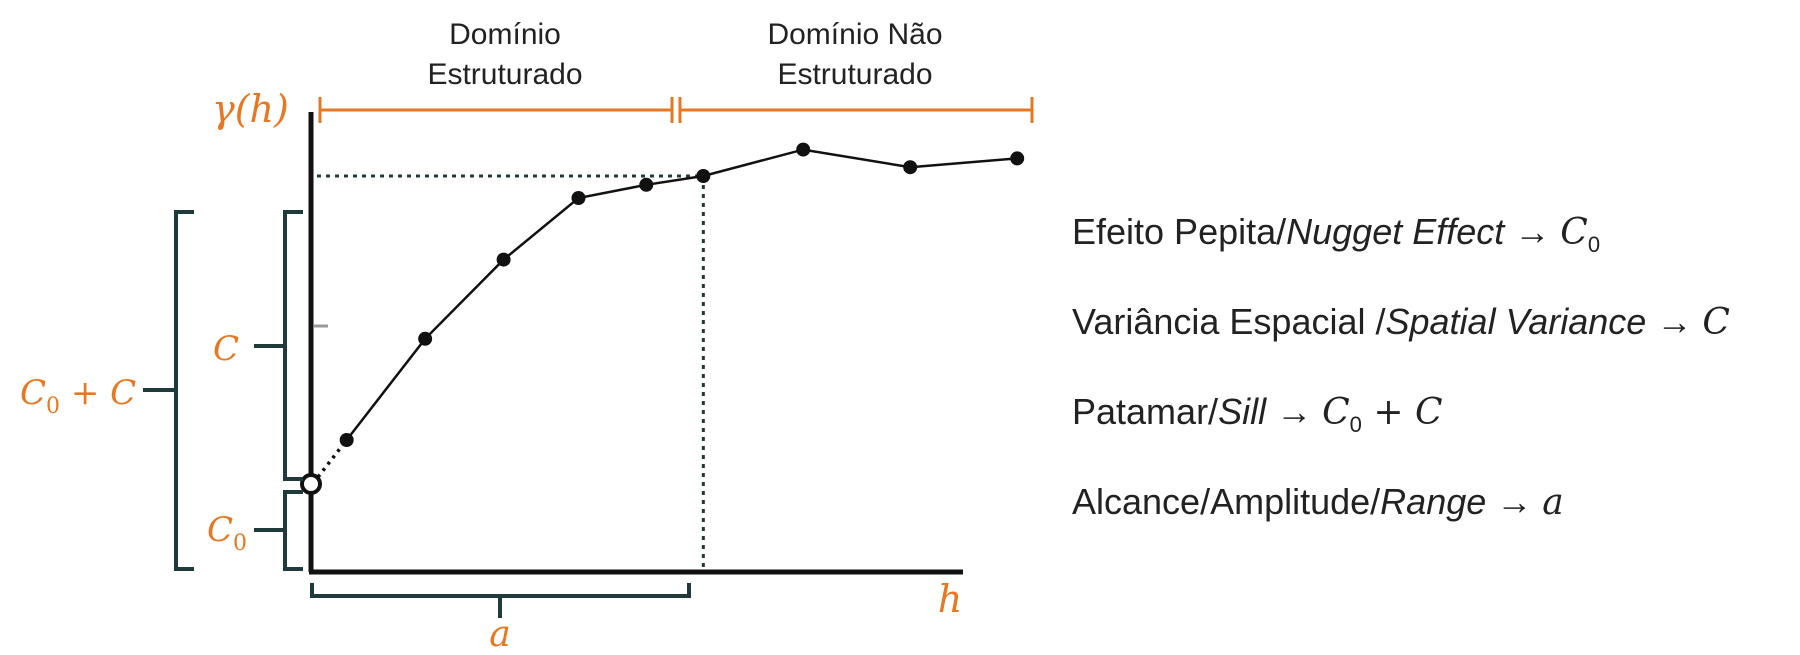  Describe the element at coordinates (278, 345) in the screenshot. I see `c-bracket` at that location.